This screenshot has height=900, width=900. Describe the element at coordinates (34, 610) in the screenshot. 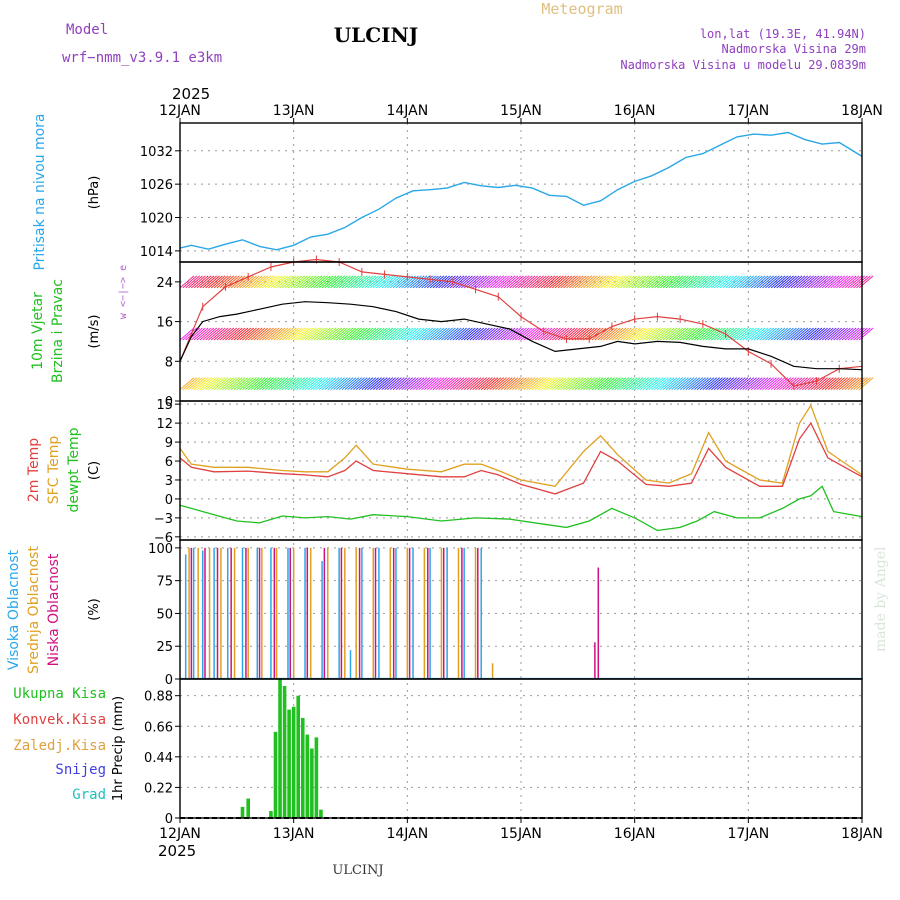

I see `cloud-label-1: Srednja Oblacnost` at that location.